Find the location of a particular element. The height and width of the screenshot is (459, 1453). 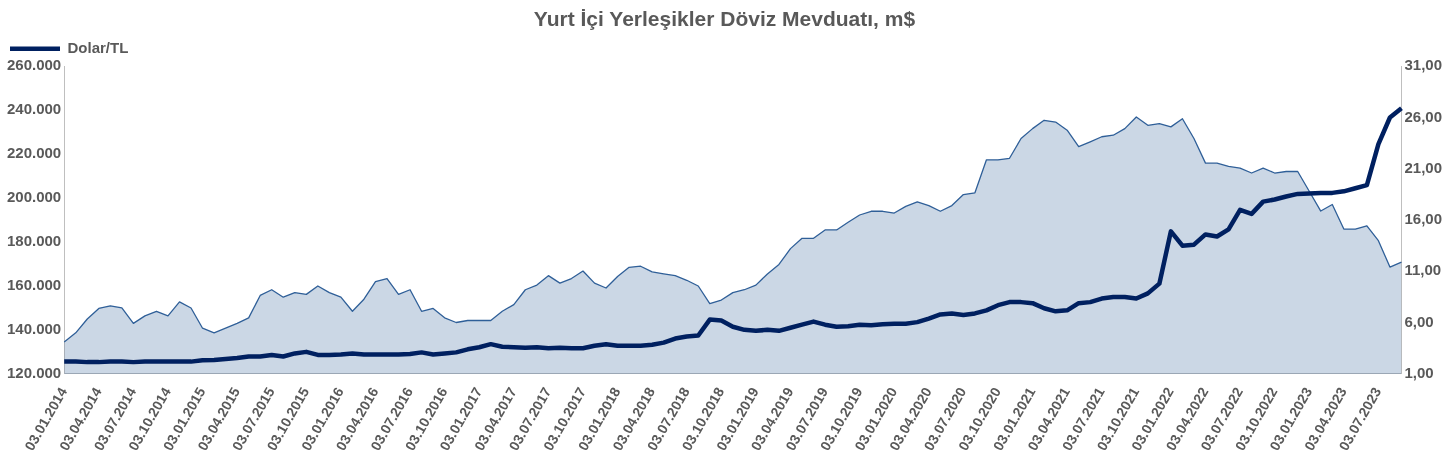

y-tick-label: 240.000 is located at coordinates (34, 109).